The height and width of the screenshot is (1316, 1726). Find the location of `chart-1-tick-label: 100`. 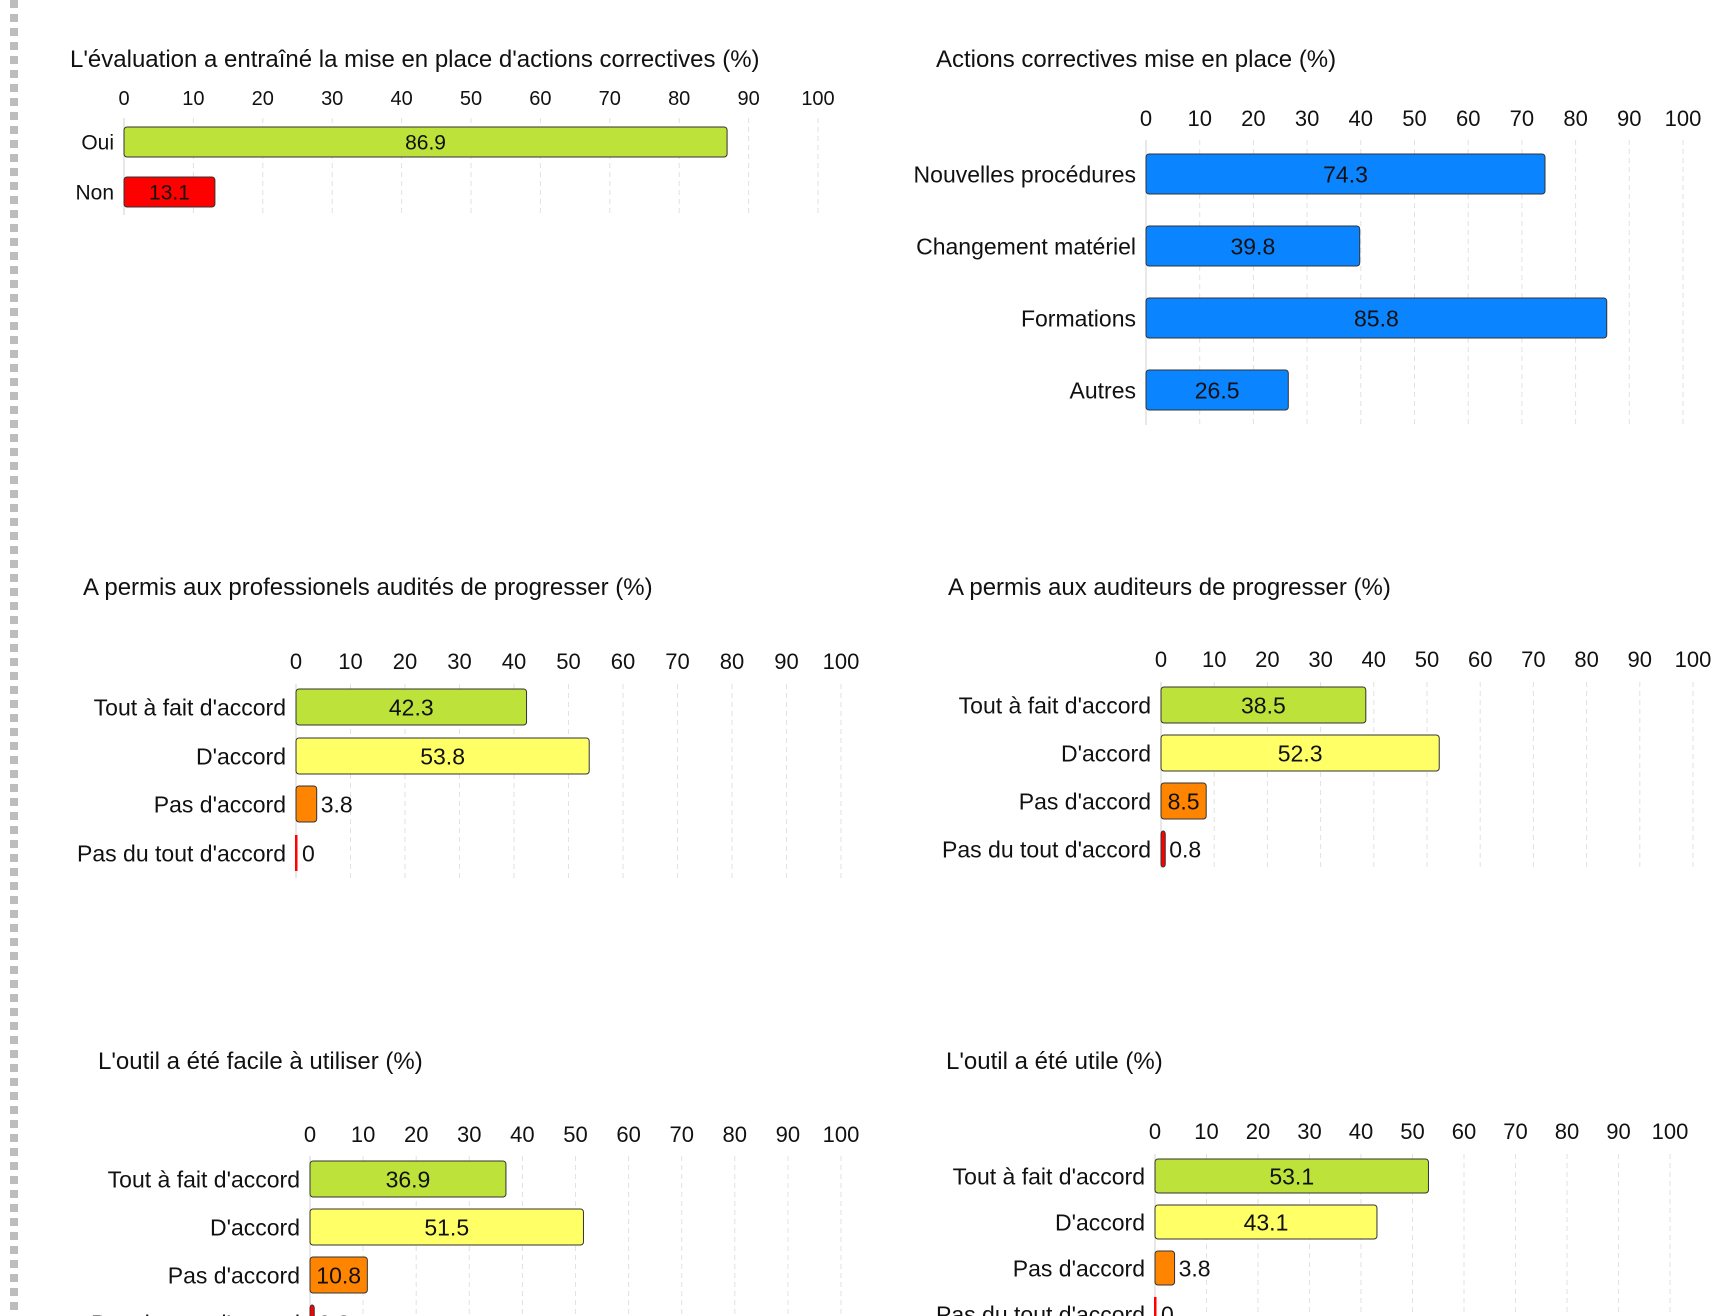

chart-1-tick-label: 100 is located at coordinates (817, 99).